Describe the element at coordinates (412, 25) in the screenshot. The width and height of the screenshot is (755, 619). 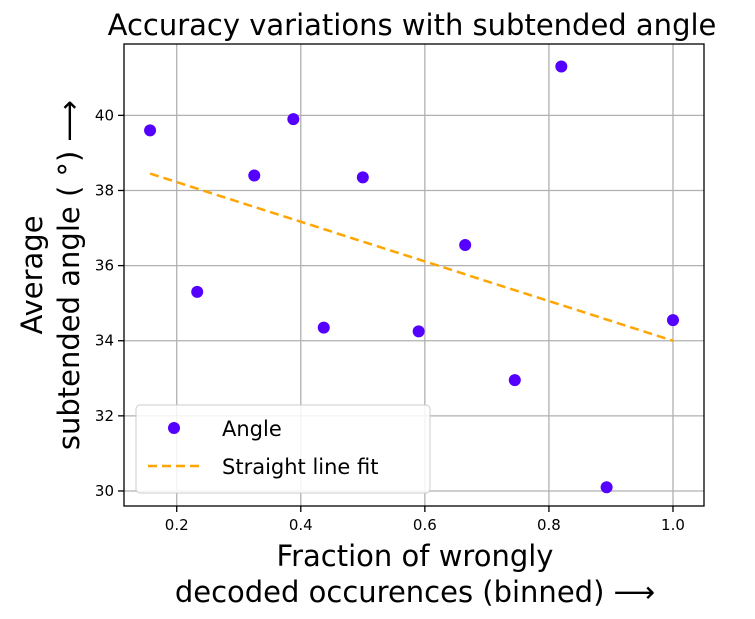
I see `chart-title: Accuracy variations with subtended angle` at that location.